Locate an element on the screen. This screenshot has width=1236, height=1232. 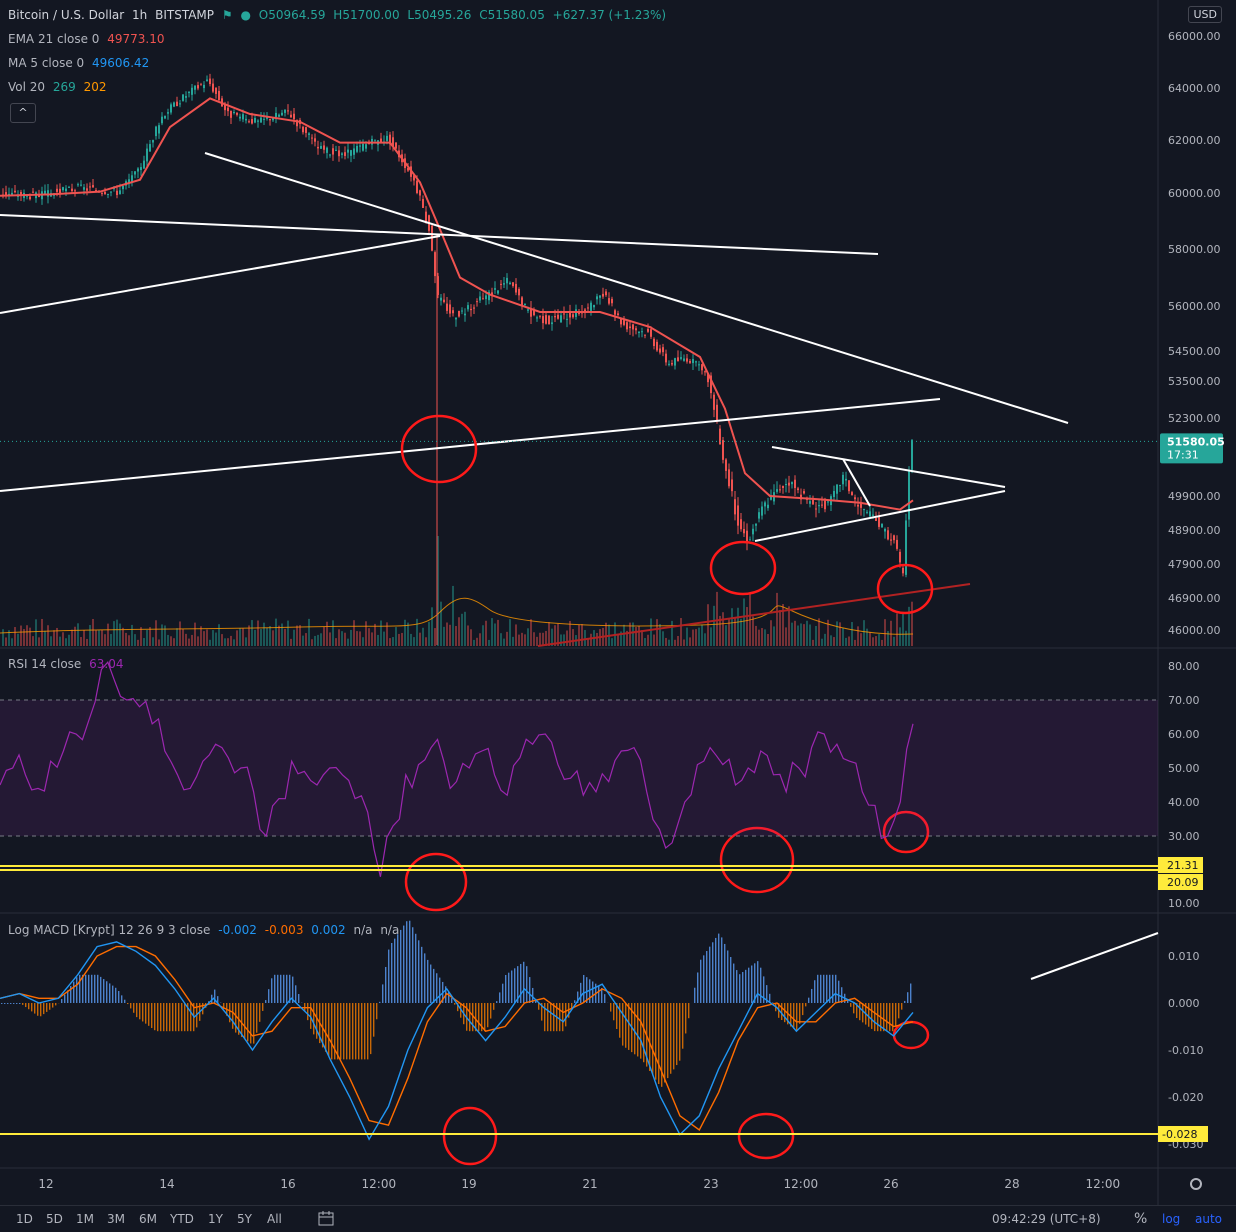
auto-toggle: auto is located at coordinates (1208, 1219).